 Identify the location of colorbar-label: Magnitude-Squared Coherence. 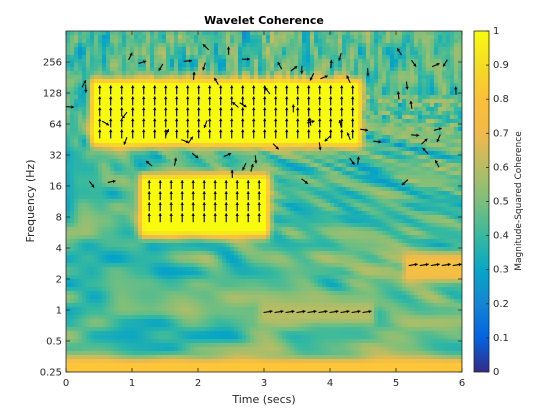
(519, 201).